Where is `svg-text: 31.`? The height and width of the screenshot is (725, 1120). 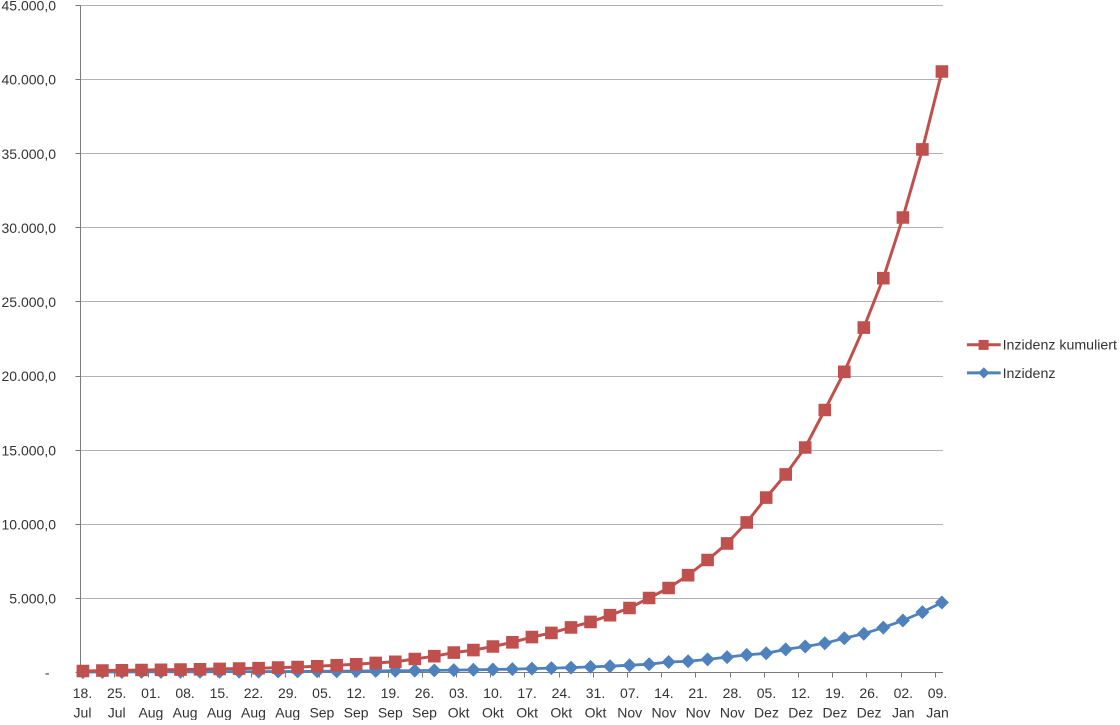 svg-text: 31. is located at coordinates (595, 693).